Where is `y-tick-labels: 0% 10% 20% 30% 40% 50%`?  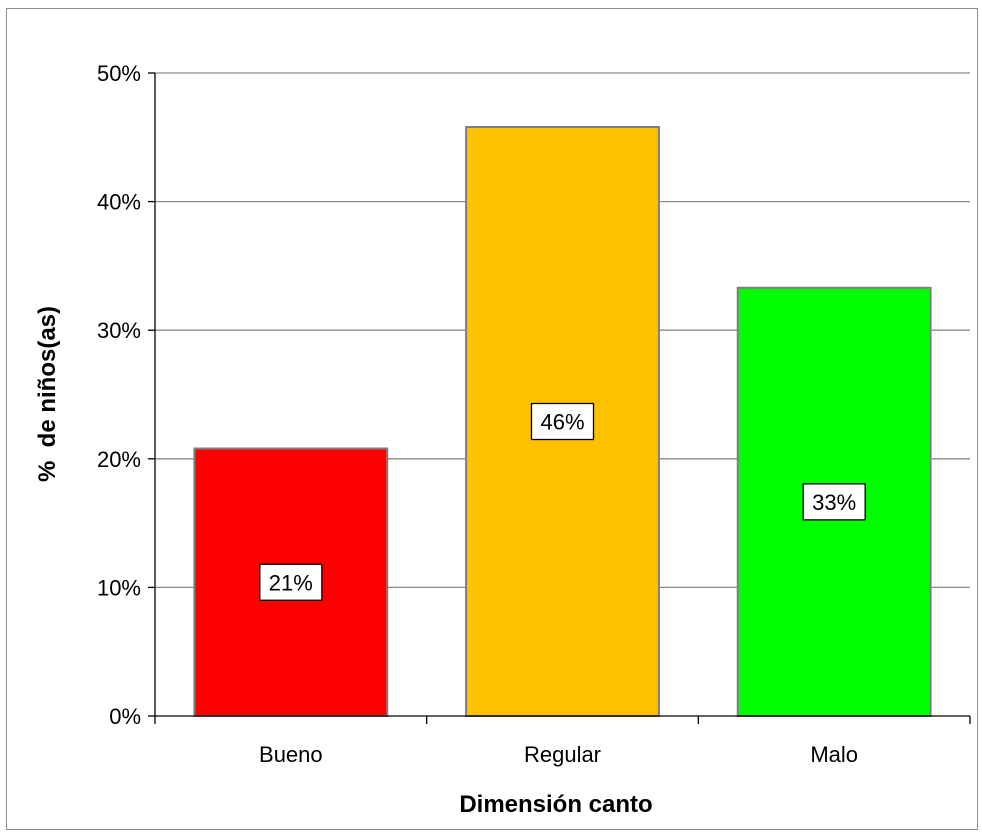
y-tick-labels: 0% 10% 20% 30% 40% 50% is located at coordinates (119, 395).